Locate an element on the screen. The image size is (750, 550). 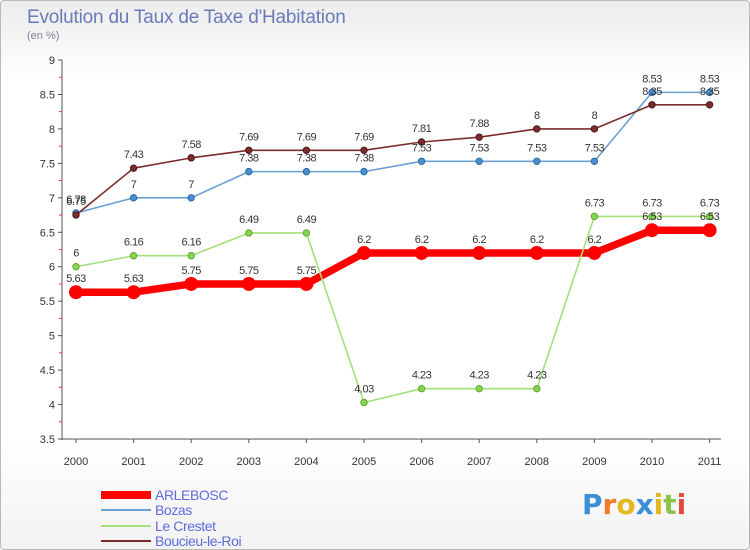
logo-letter: P is located at coordinates (592, 504).